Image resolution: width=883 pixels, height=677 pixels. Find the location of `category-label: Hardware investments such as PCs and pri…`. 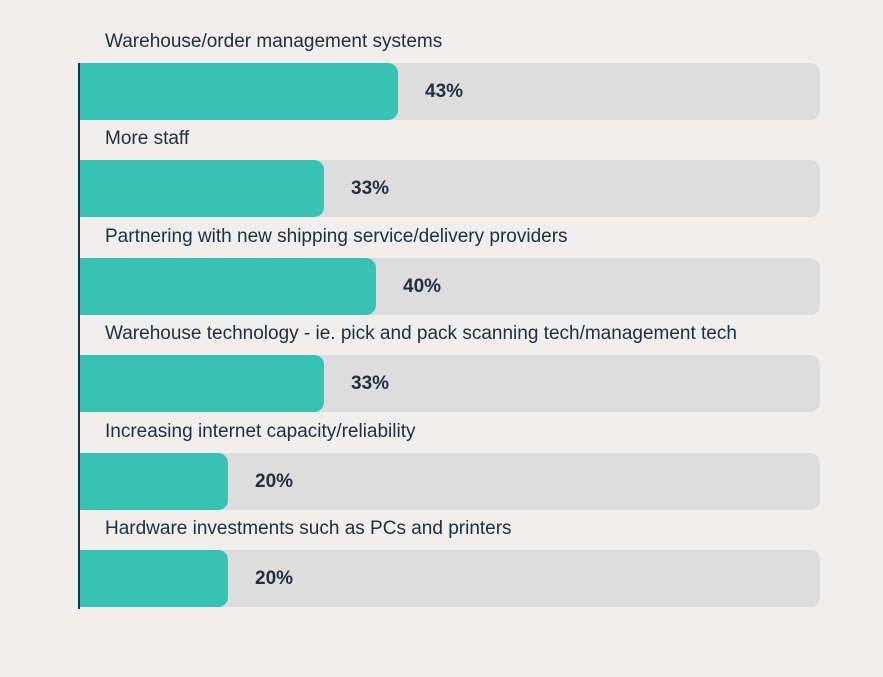

category-label: Hardware investments such as PCs and pri… is located at coordinates (308, 528).